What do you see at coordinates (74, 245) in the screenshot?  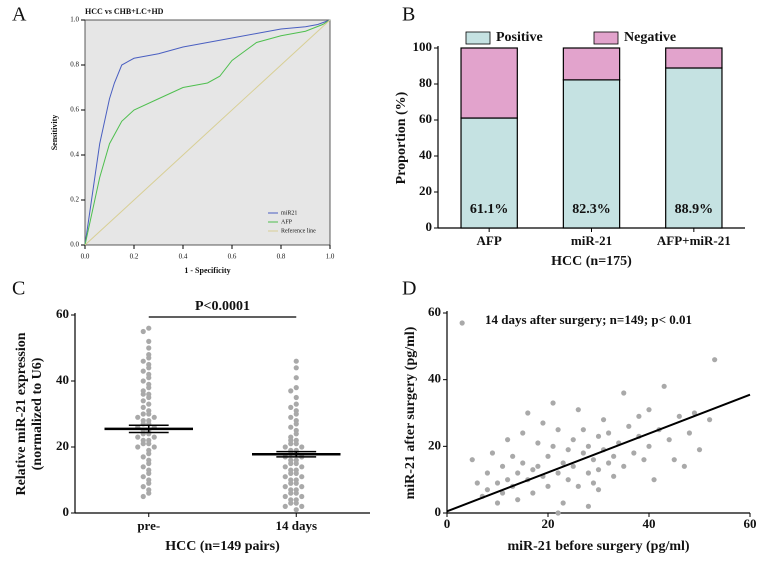 I see `y-tick-label: 0.0` at bounding box center [74, 245].